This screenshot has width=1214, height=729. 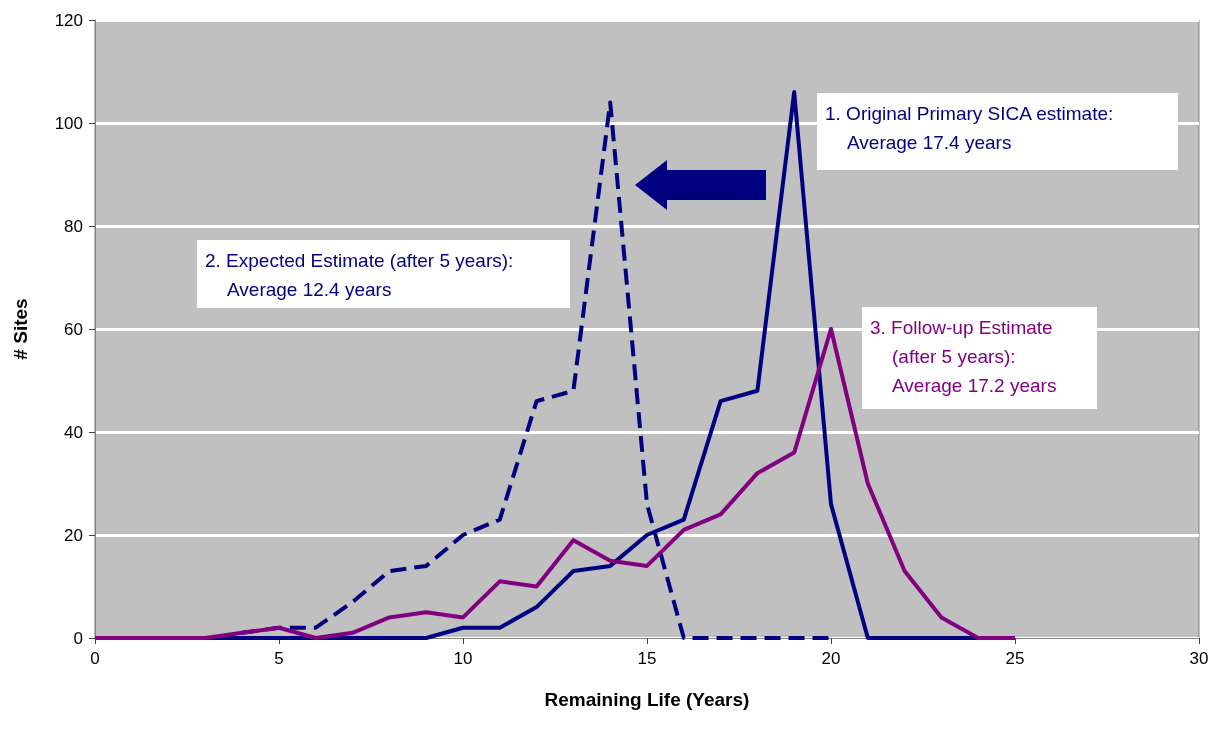 What do you see at coordinates (95, 658) in the screenshot?
I see `x-tick-label: 0` at bounding box center [95, 658].